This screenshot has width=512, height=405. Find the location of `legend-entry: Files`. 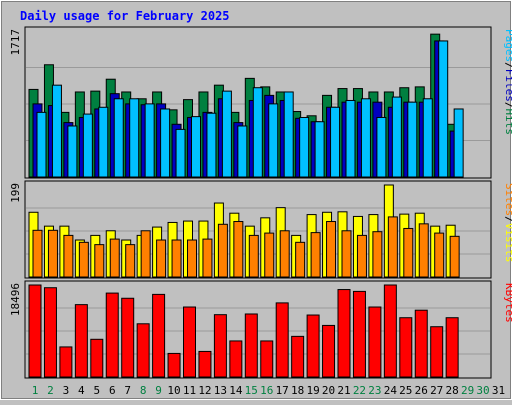

legend-entry: Files is located at coordinates (507, 85).